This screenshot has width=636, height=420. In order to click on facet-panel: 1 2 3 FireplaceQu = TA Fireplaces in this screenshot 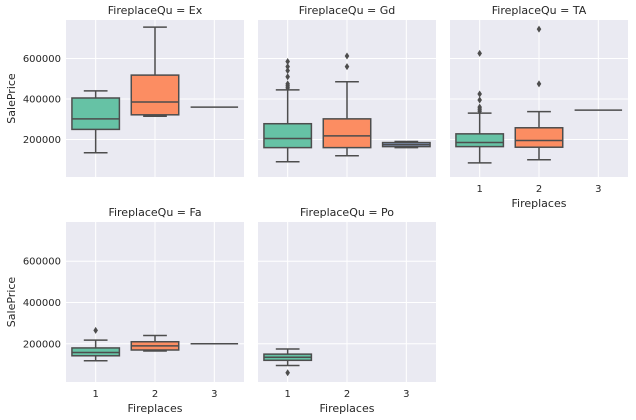, I will do `click(539, 107)`.